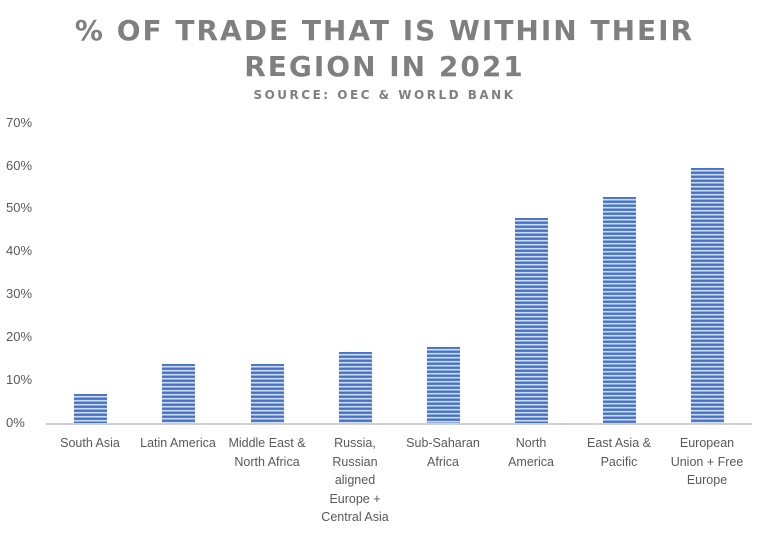  Describe the element at coordinates (19, 122) in the screenshot. I see `y-tick-70: 70%` at that location.